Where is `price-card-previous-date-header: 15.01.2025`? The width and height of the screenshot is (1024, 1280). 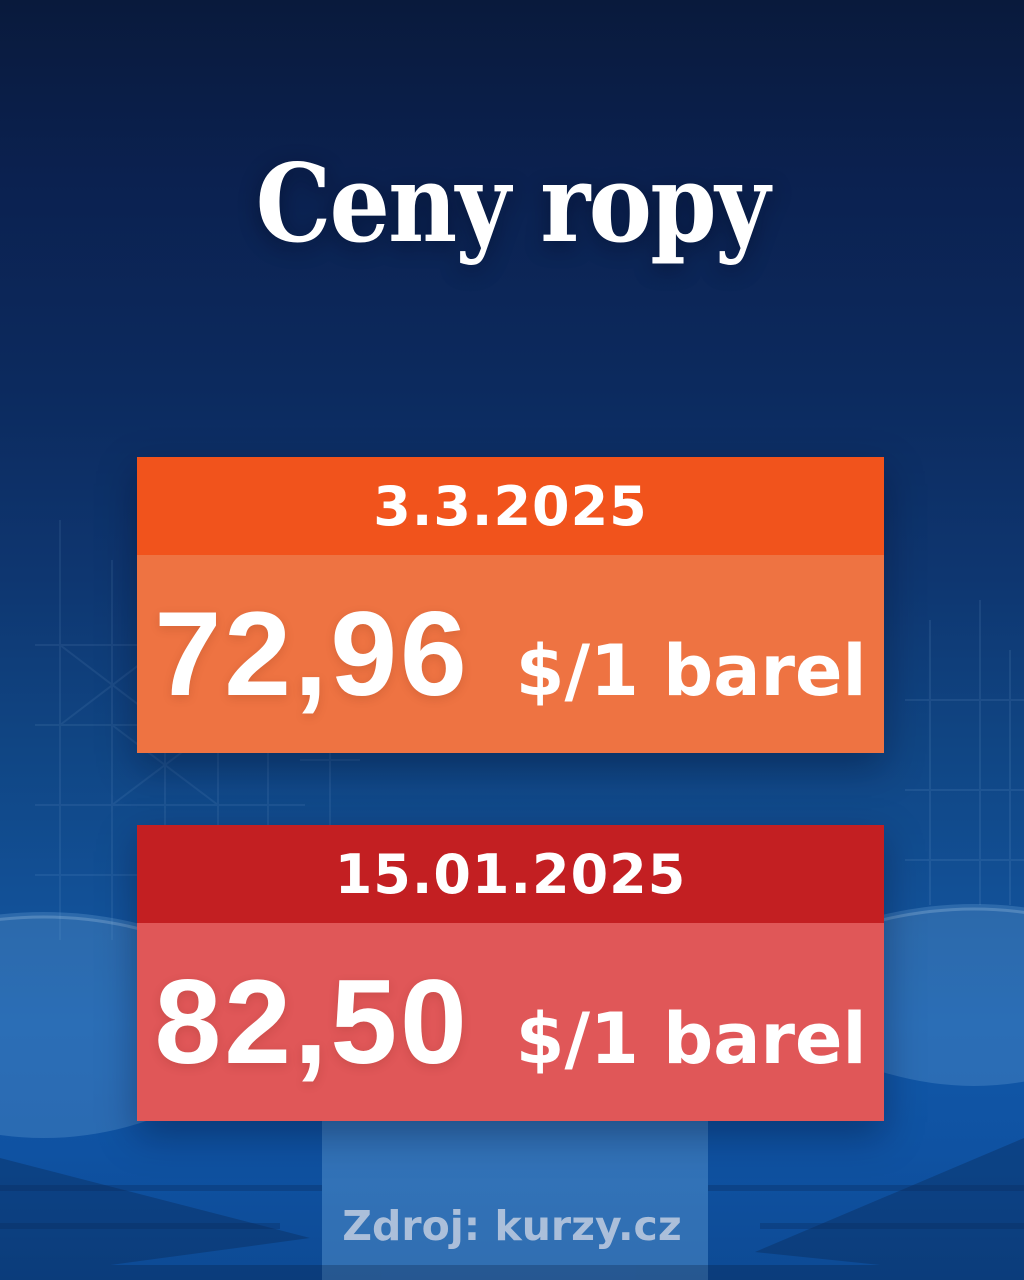 price-card-previous-date-header: 15.01.2025 is located at coordinates (510, 874).